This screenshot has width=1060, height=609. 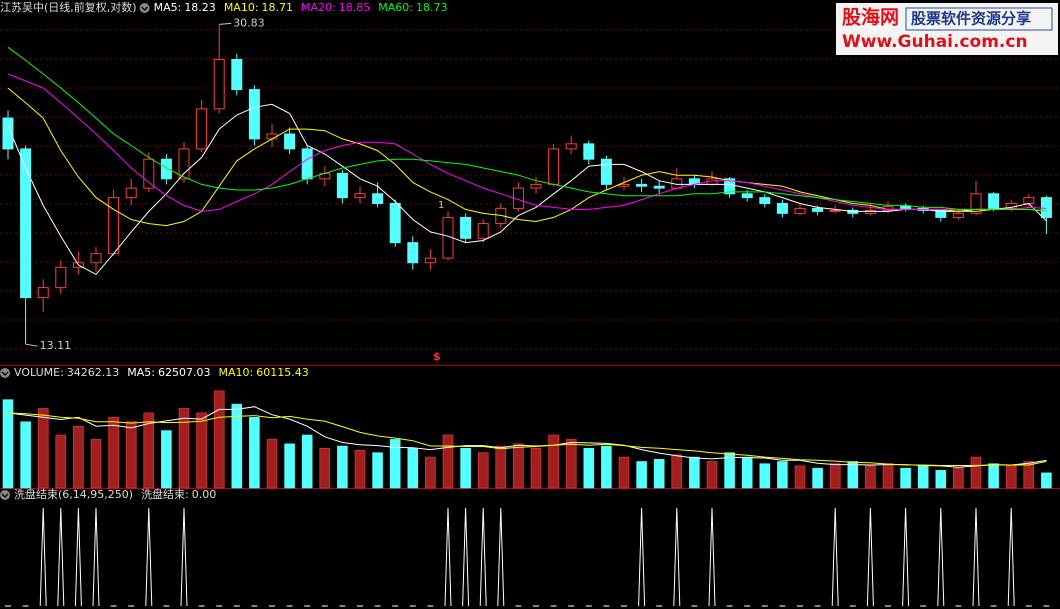 What do you see at coordinates (441, 205) in the screenshot?
I see `annotation: 1` at bounding box center [441, 205].